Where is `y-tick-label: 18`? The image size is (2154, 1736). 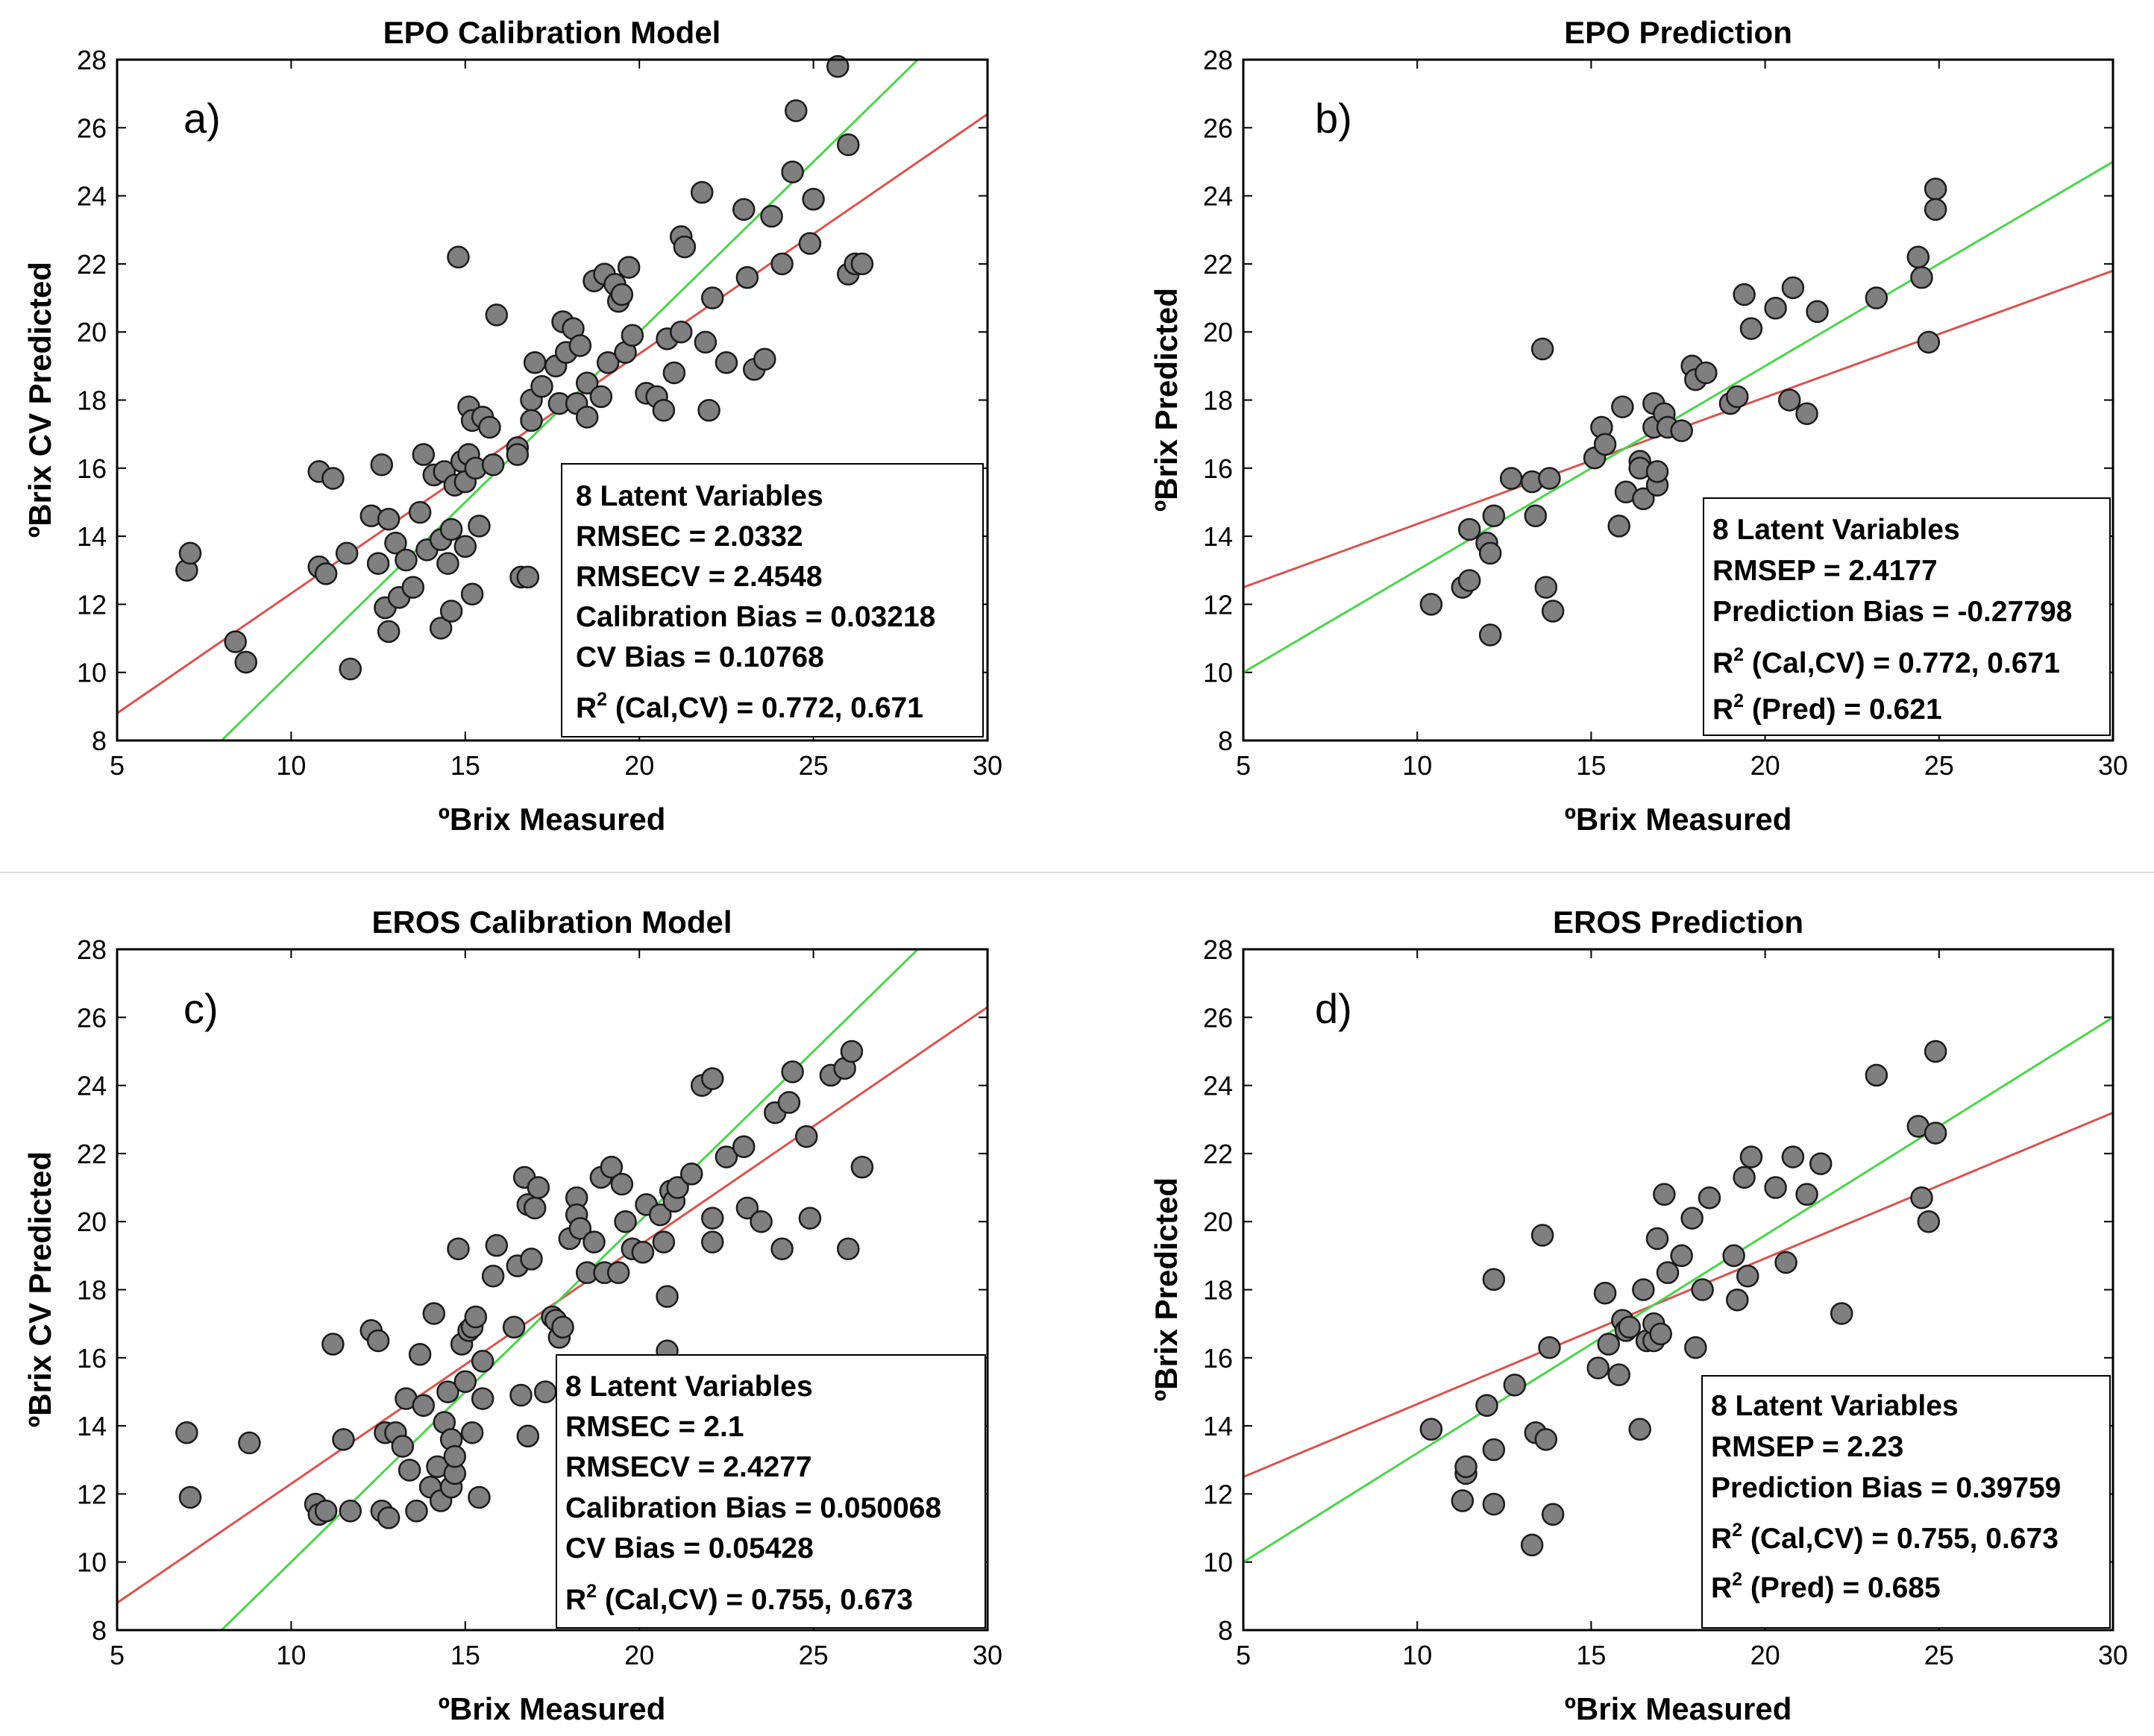
y-tick-label: 18 is located at coordinates (92, 401).